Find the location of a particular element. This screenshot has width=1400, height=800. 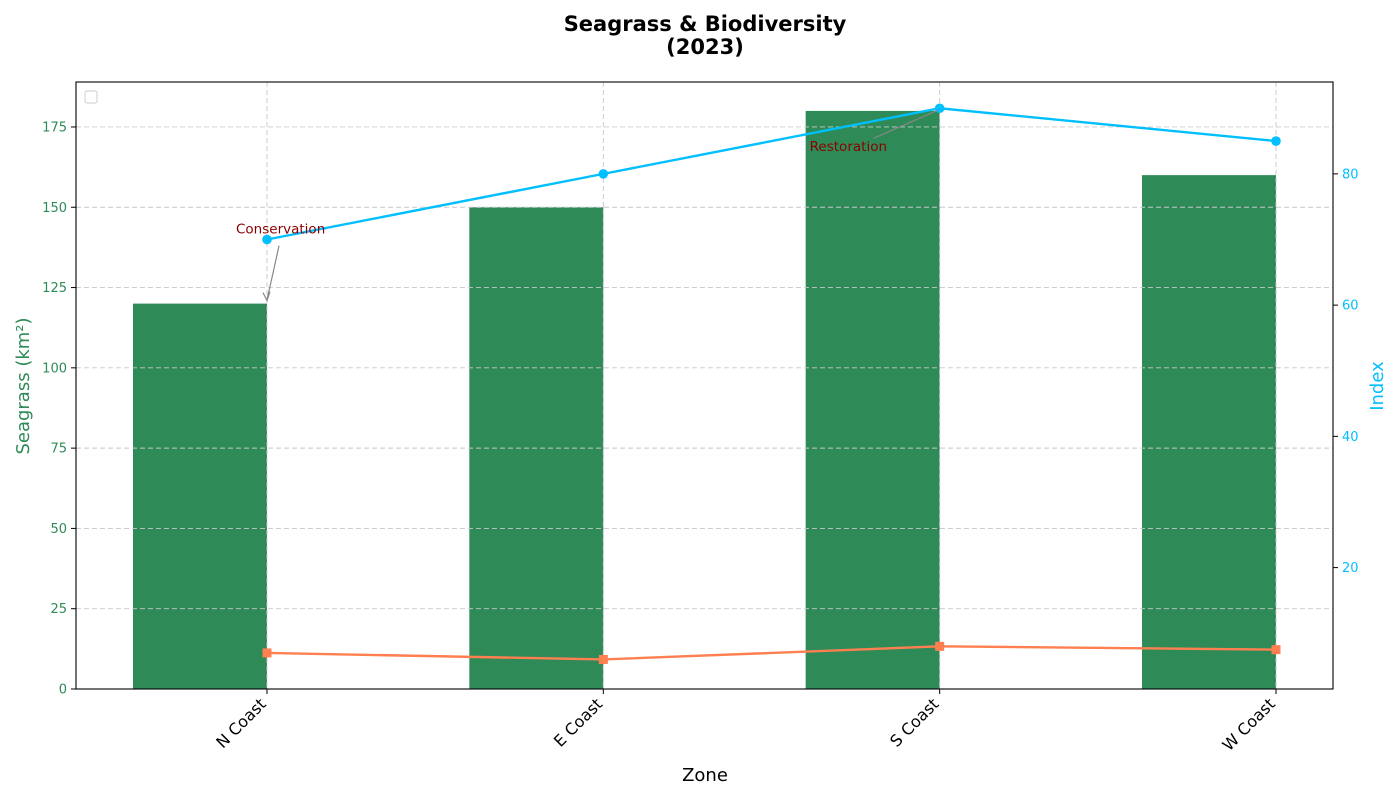

tick-label-left: 0 is located at coordinates (63, 690).